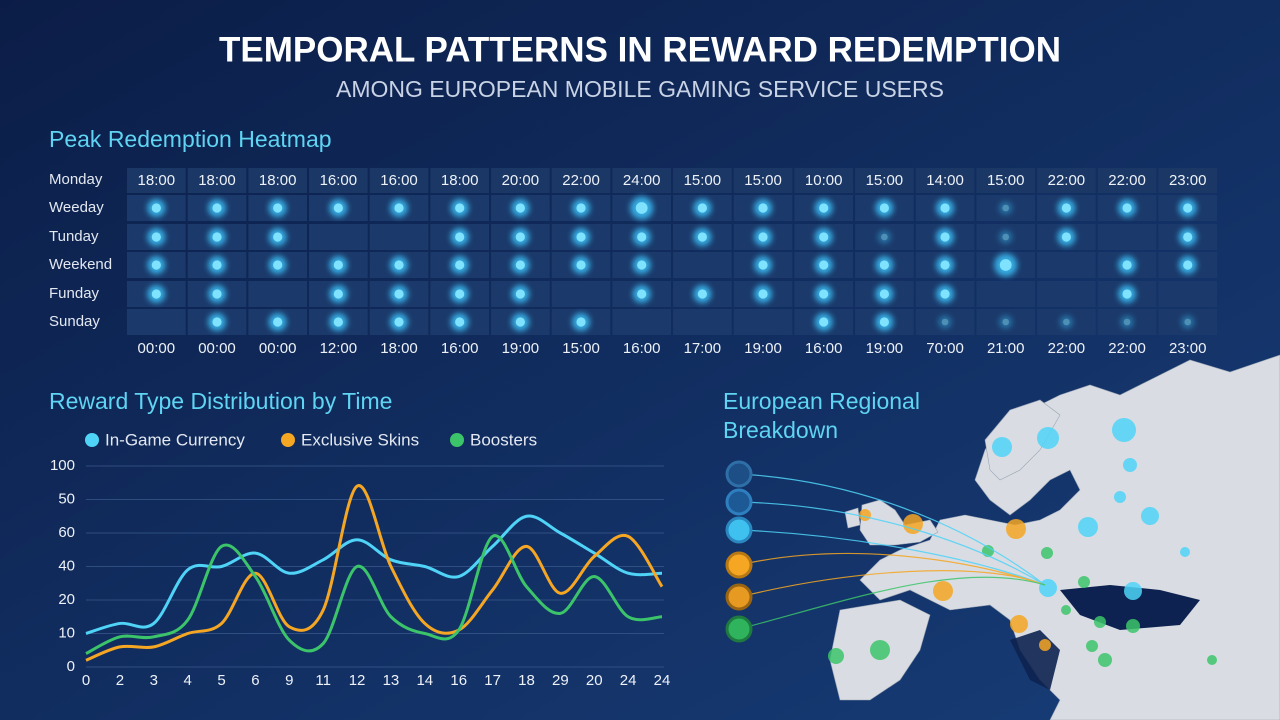 The image size is (1280, 720). I want to click on x-bottom-label: 23:00, so click(1188, 348).